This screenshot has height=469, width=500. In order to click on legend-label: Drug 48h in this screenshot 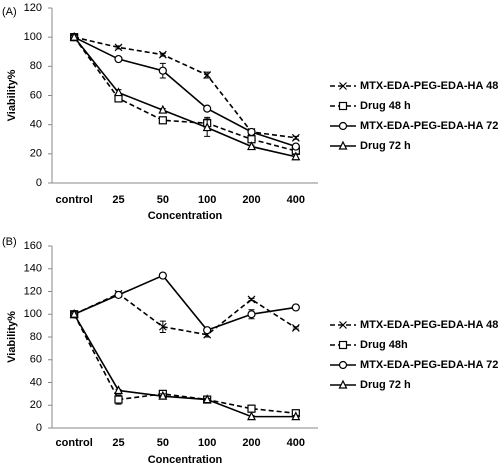, I will do `click(384, 345)`.